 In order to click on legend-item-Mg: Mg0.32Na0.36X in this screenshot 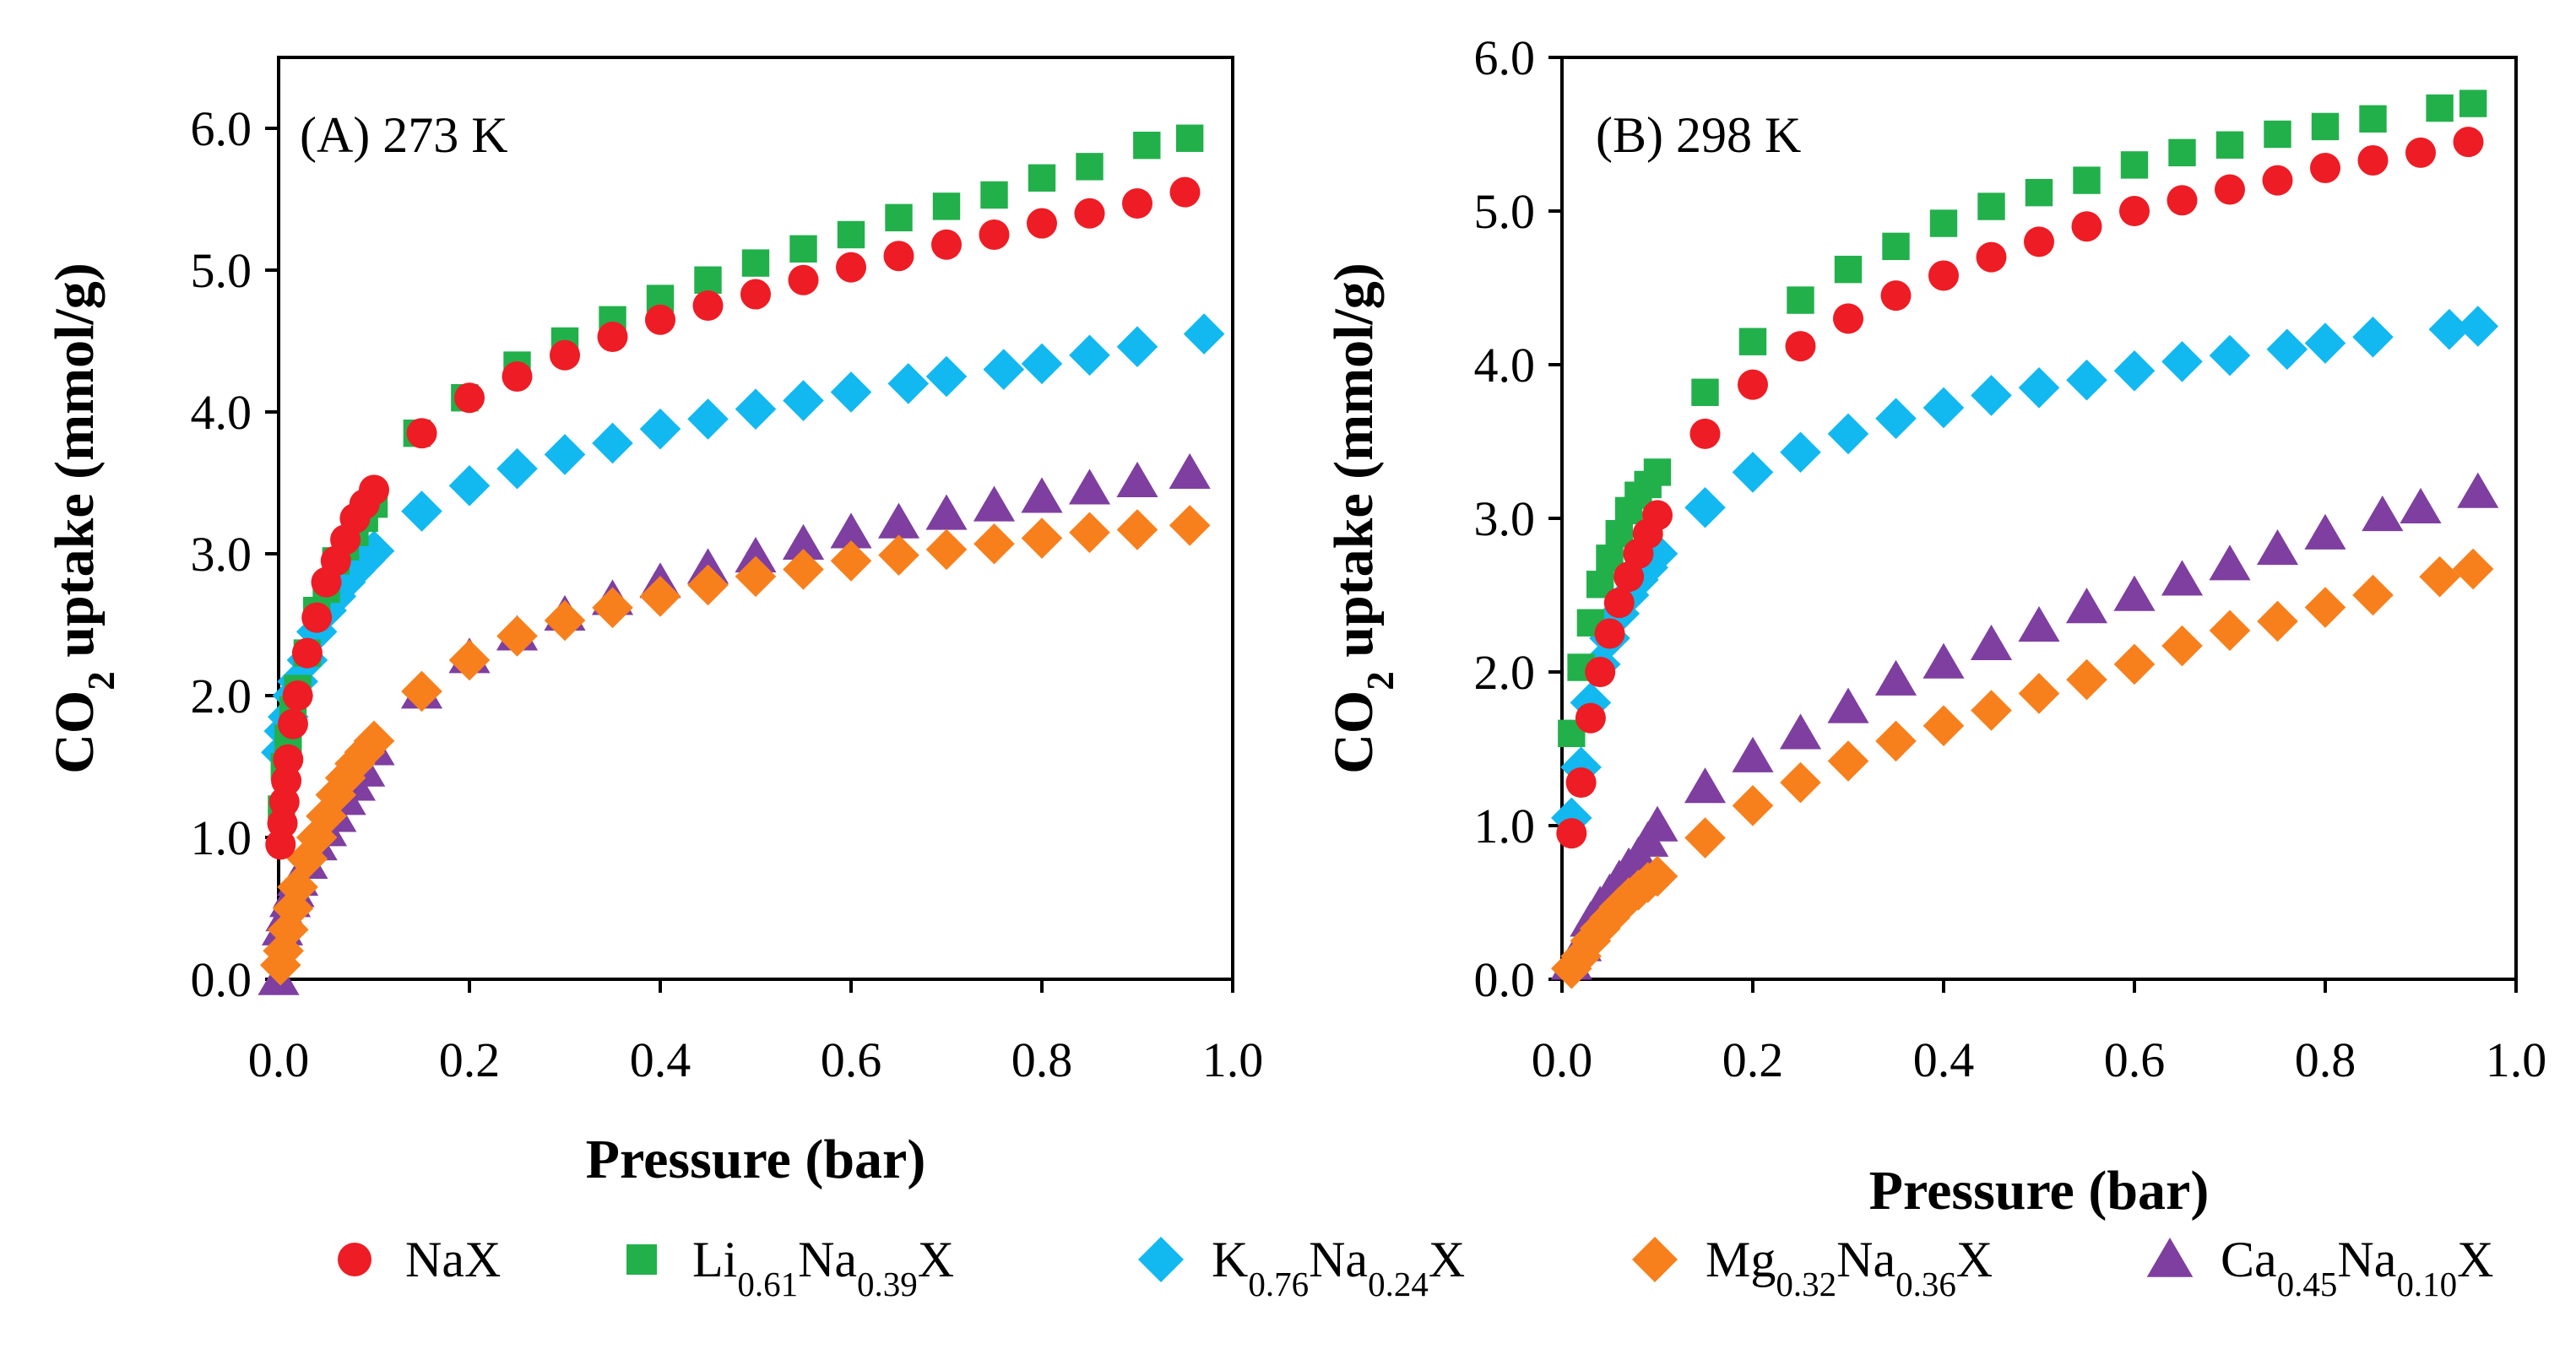, I will do `click(1812, 1267)`.